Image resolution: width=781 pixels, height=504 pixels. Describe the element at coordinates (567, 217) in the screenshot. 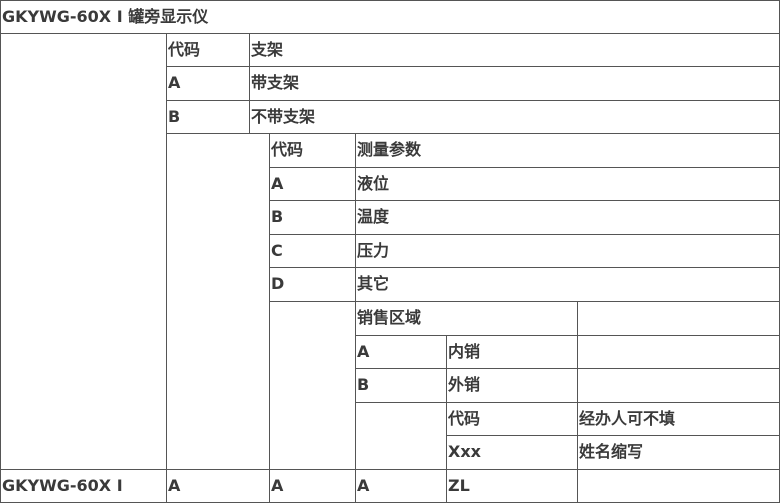

I see `measure-label: 温度` at that location.